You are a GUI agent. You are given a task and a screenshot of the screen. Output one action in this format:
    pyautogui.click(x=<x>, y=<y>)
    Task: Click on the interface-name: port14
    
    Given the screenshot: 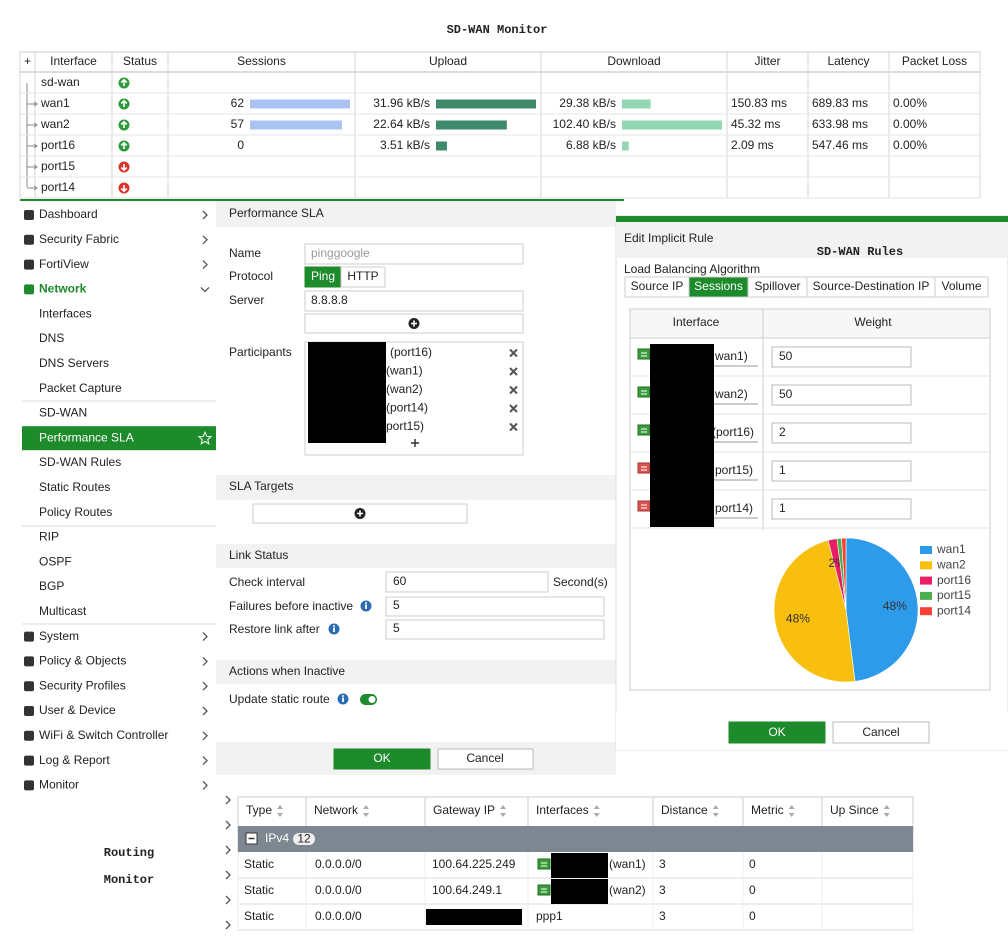 What is the action you would take?
    pyautogui.click(x=58, y=187)
    